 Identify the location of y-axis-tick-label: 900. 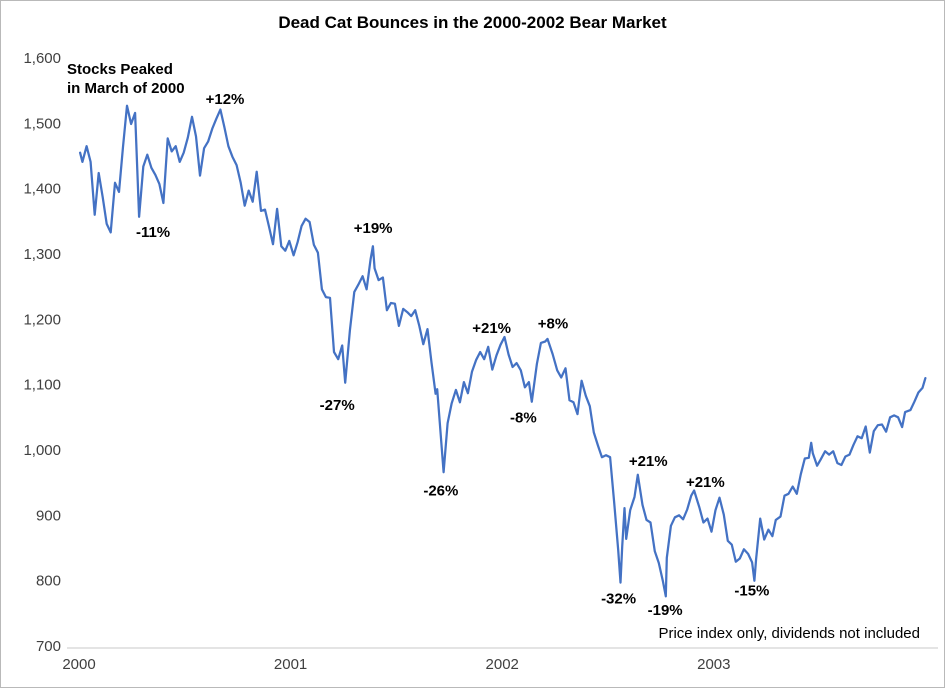
(48, 515).